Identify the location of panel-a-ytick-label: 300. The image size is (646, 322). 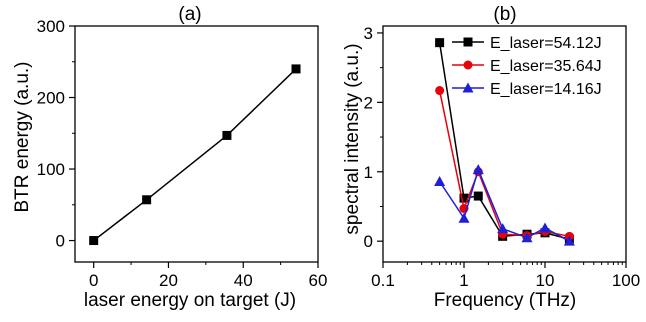
(51, 26).